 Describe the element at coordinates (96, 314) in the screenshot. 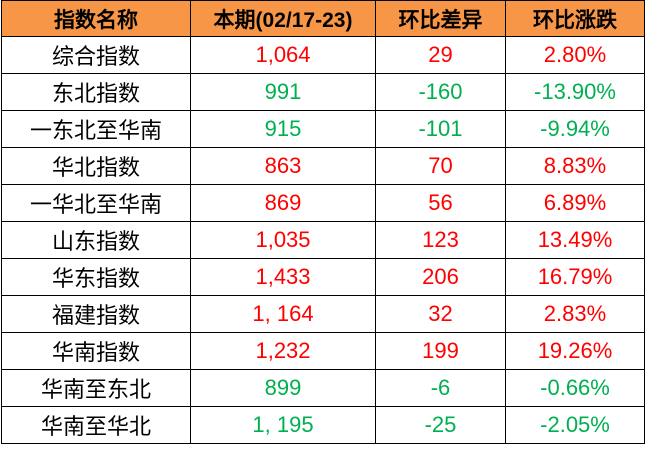

I see `index-name-cell: 福建指数` at that location.